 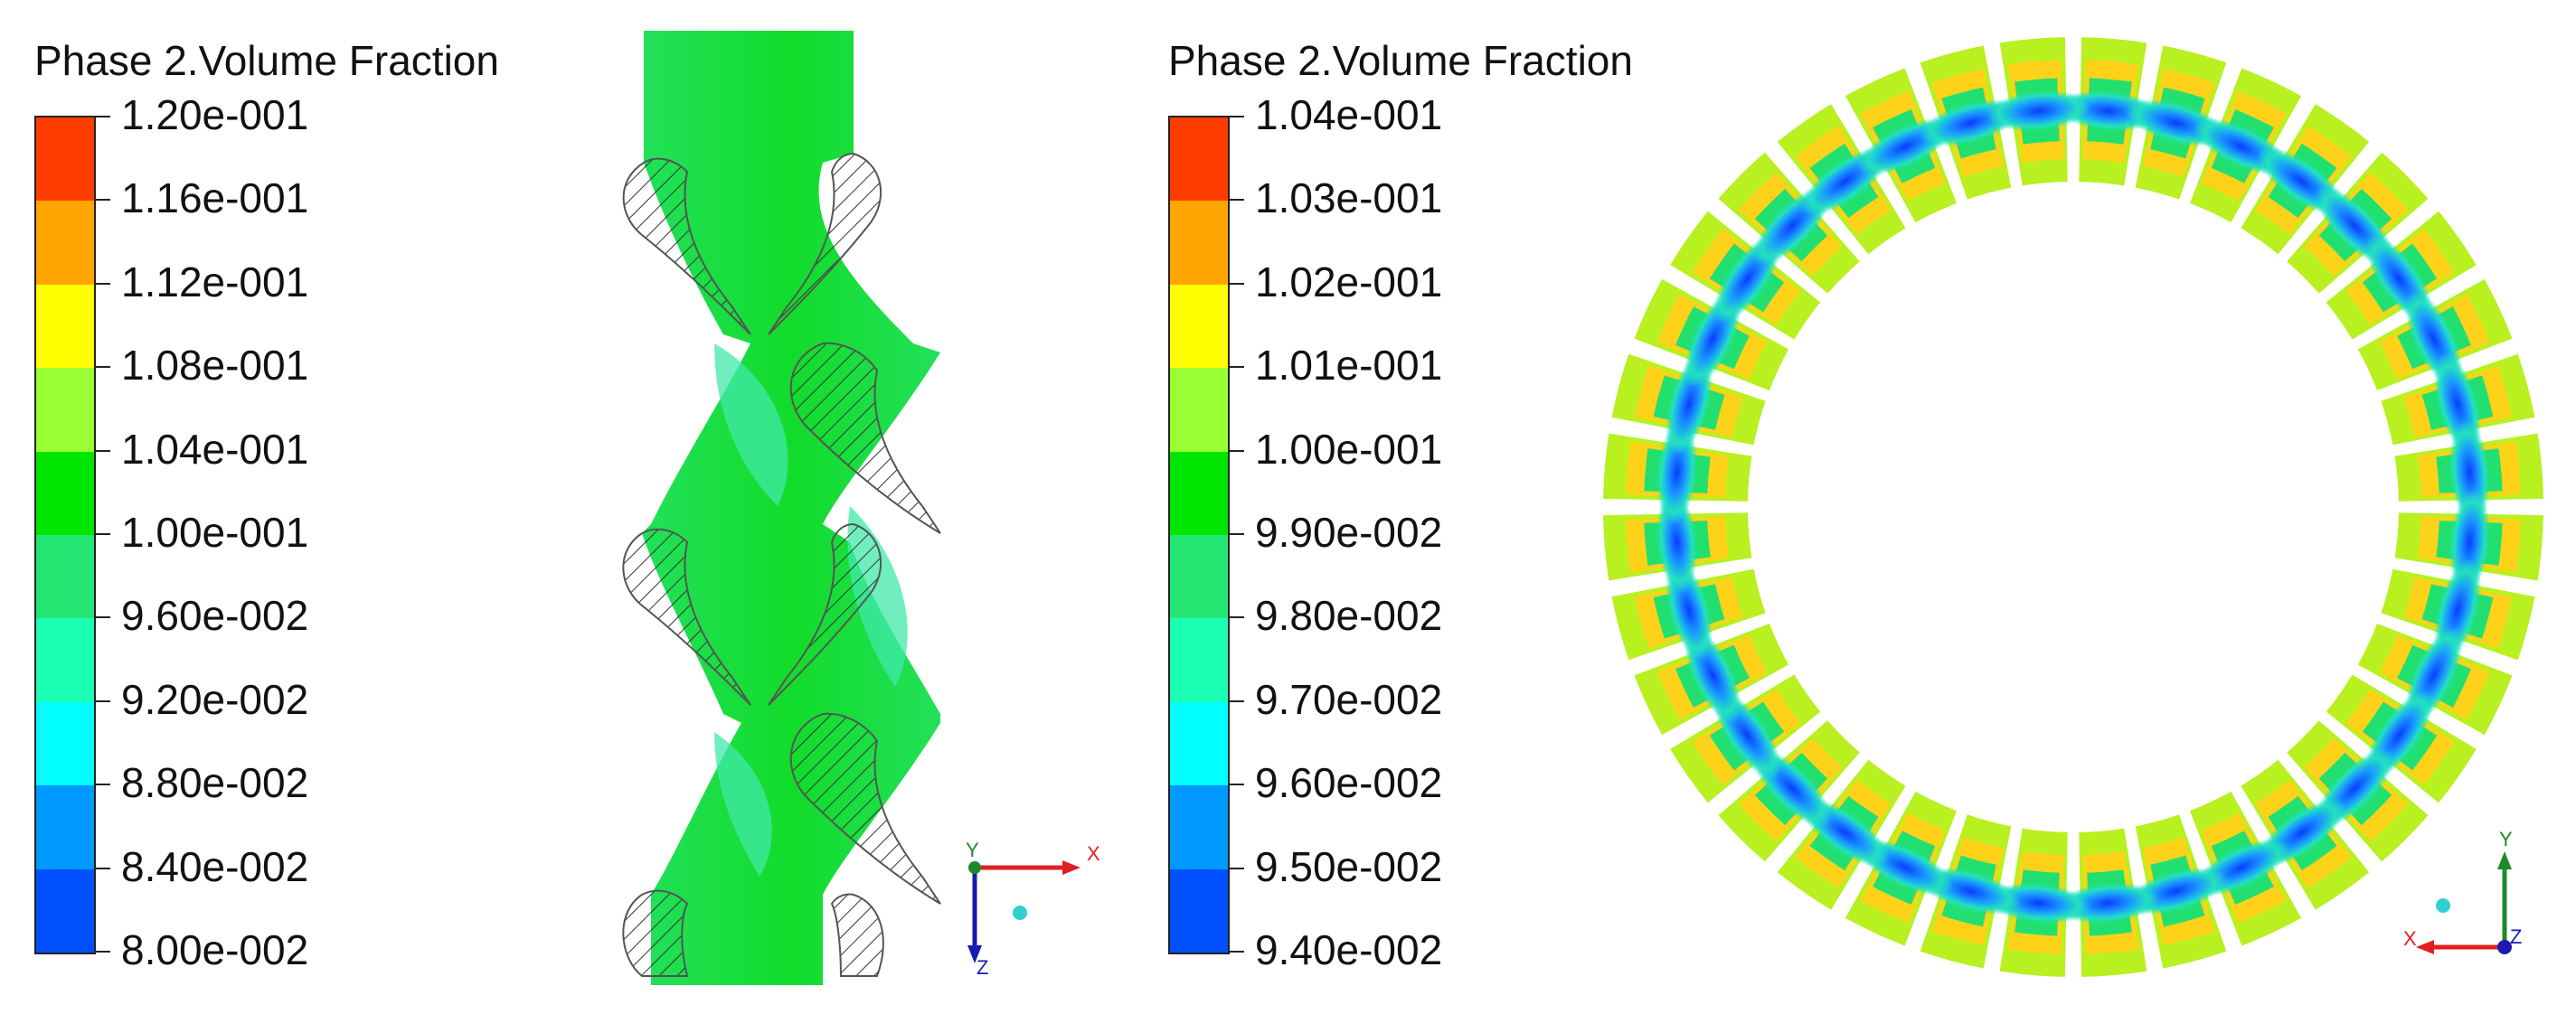 I want to click on left-axis-triad: X Z Y, so click(x=1033, y=909).